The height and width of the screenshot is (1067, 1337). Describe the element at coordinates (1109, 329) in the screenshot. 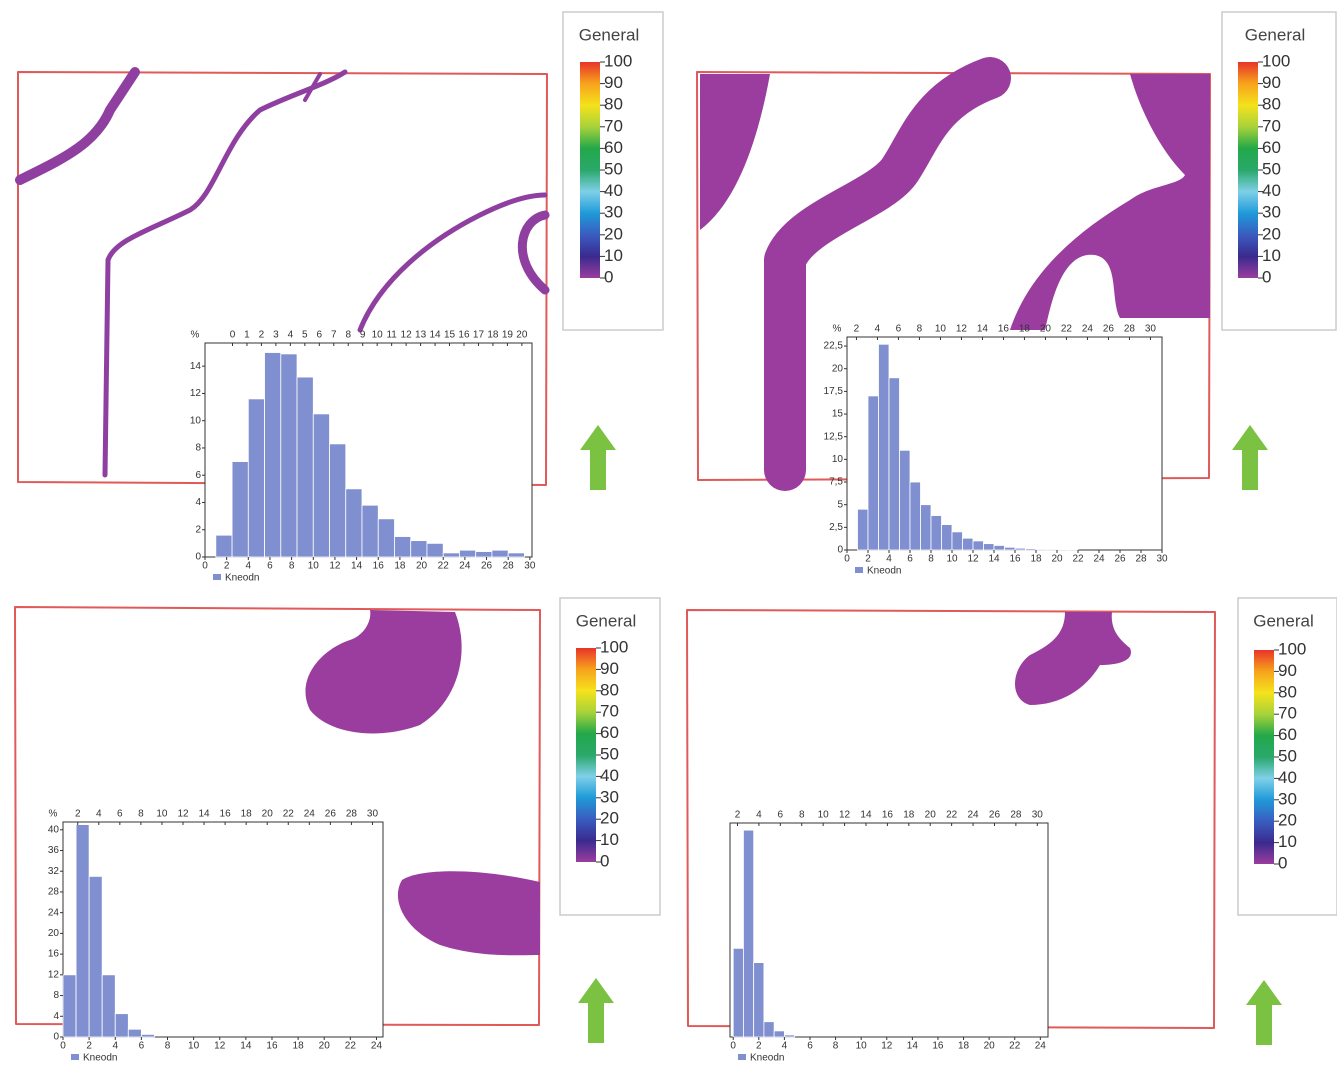

I see `x2-tick-label: 26` at that location.